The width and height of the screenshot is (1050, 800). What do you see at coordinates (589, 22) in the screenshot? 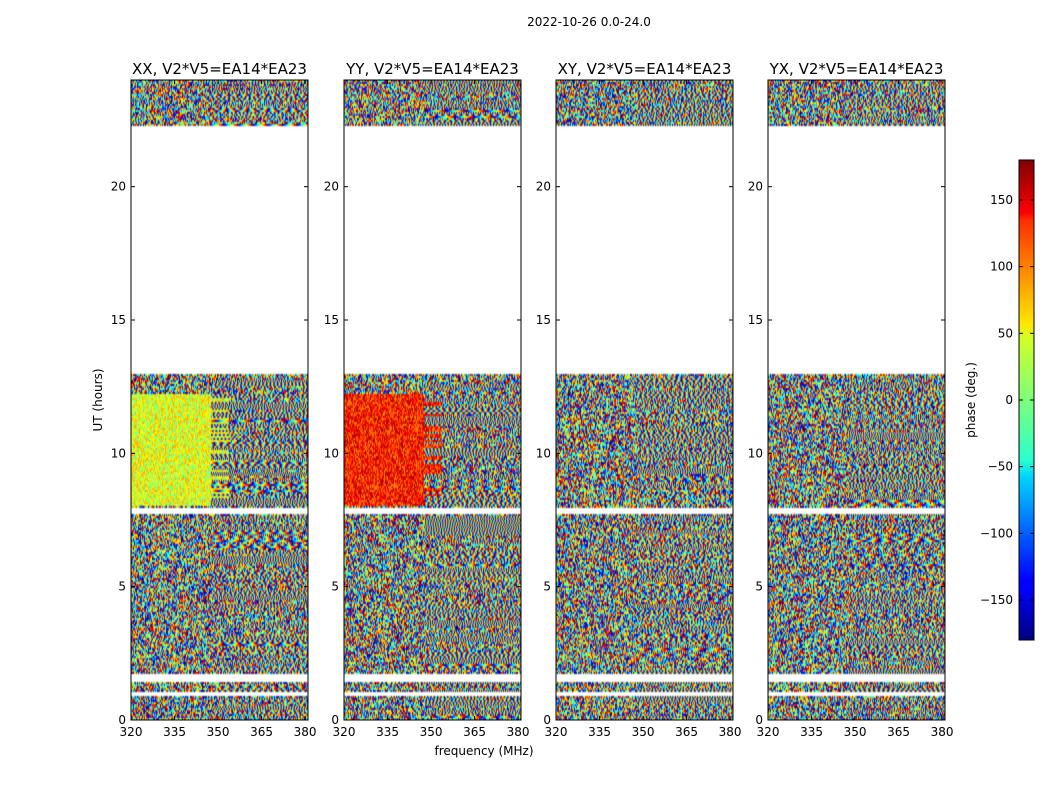
I see `figure-title: 2022-10-26 0.0-24.0` at bounding box center [589, 22].